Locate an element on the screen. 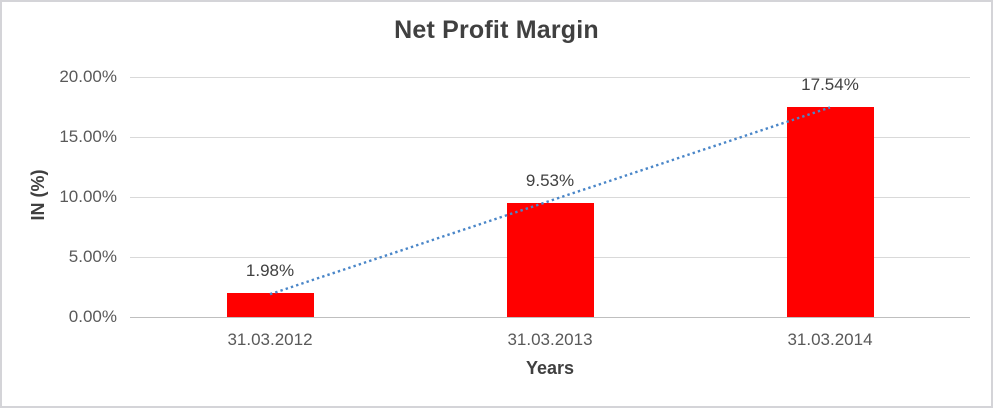  x-tick-label: 31.03.2012 is located at coordinates (270, 339).